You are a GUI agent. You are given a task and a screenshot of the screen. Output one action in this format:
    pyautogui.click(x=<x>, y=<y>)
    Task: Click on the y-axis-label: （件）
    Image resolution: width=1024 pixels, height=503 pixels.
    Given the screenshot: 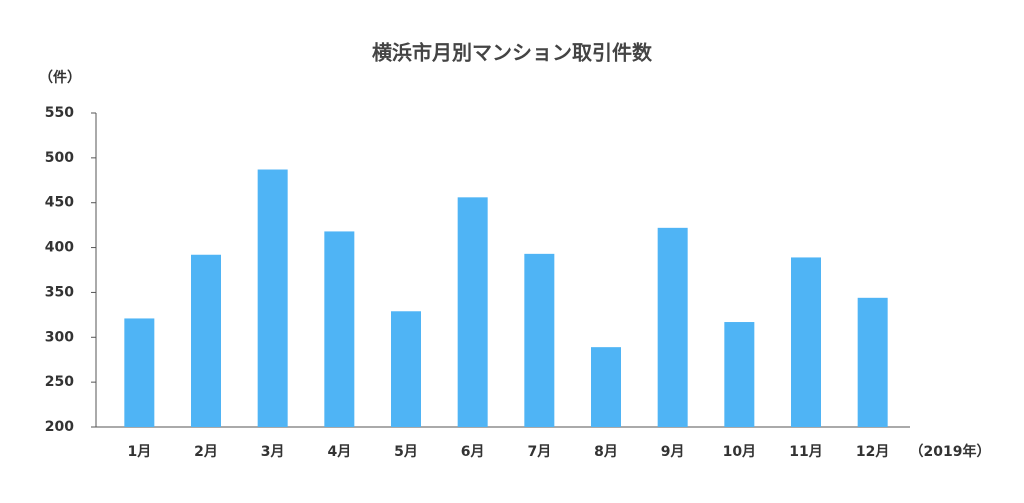 What is the action you would take?
    pyautogui.click(x=60, y=77)
    